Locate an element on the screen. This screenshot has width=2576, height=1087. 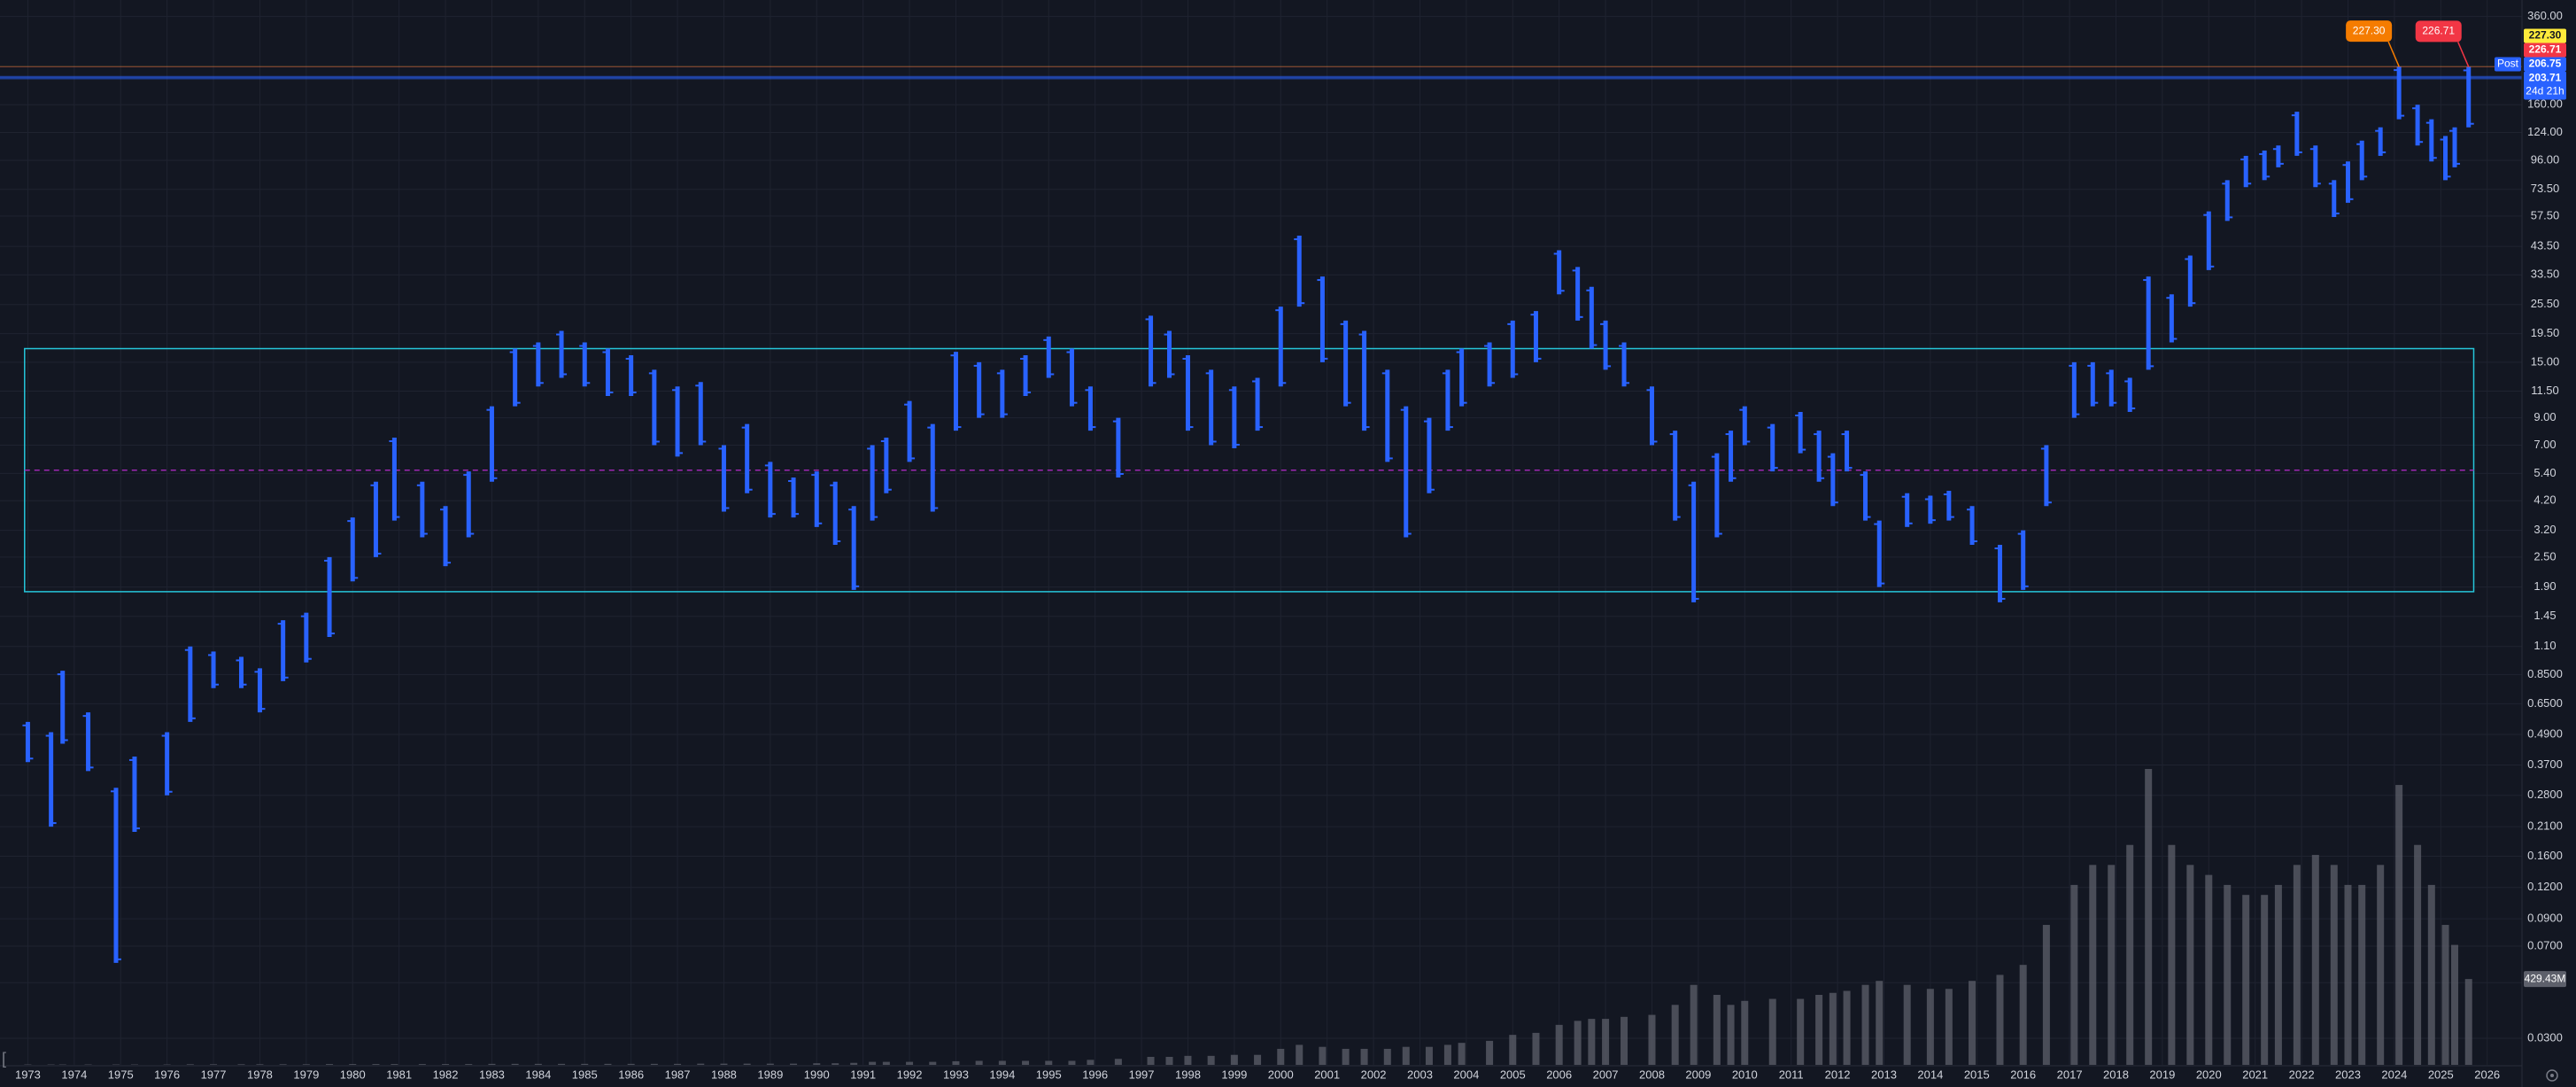
x-tick-label: 2025 is located at coordinates (2441, 1074).